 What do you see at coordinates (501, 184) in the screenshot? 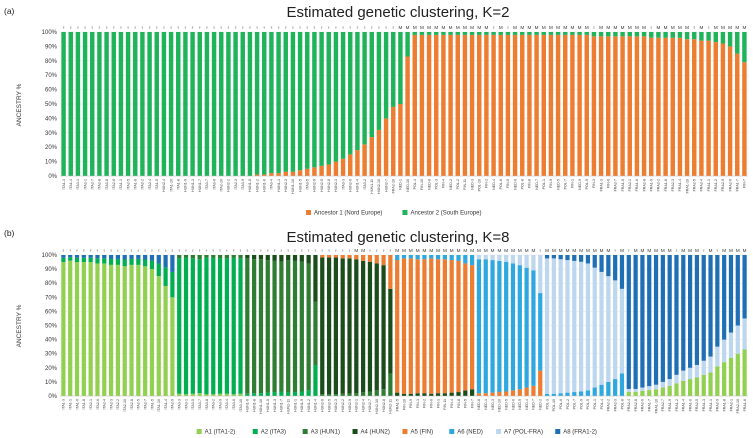
I see `category-label: POL-6` at bounding box center [501, 184].